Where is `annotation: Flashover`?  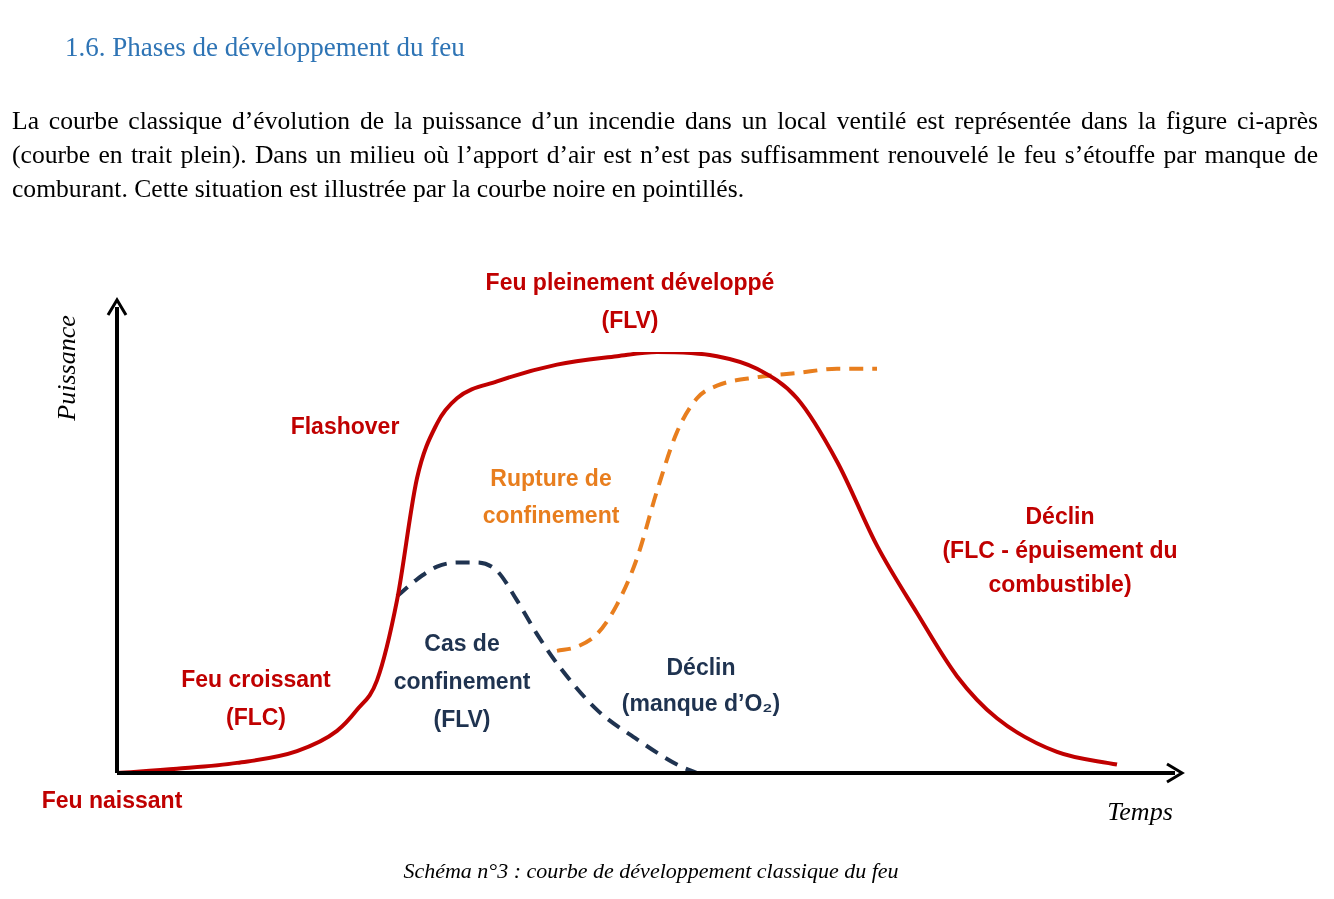 annotation: Flashover is located at coordinates (345, 426).